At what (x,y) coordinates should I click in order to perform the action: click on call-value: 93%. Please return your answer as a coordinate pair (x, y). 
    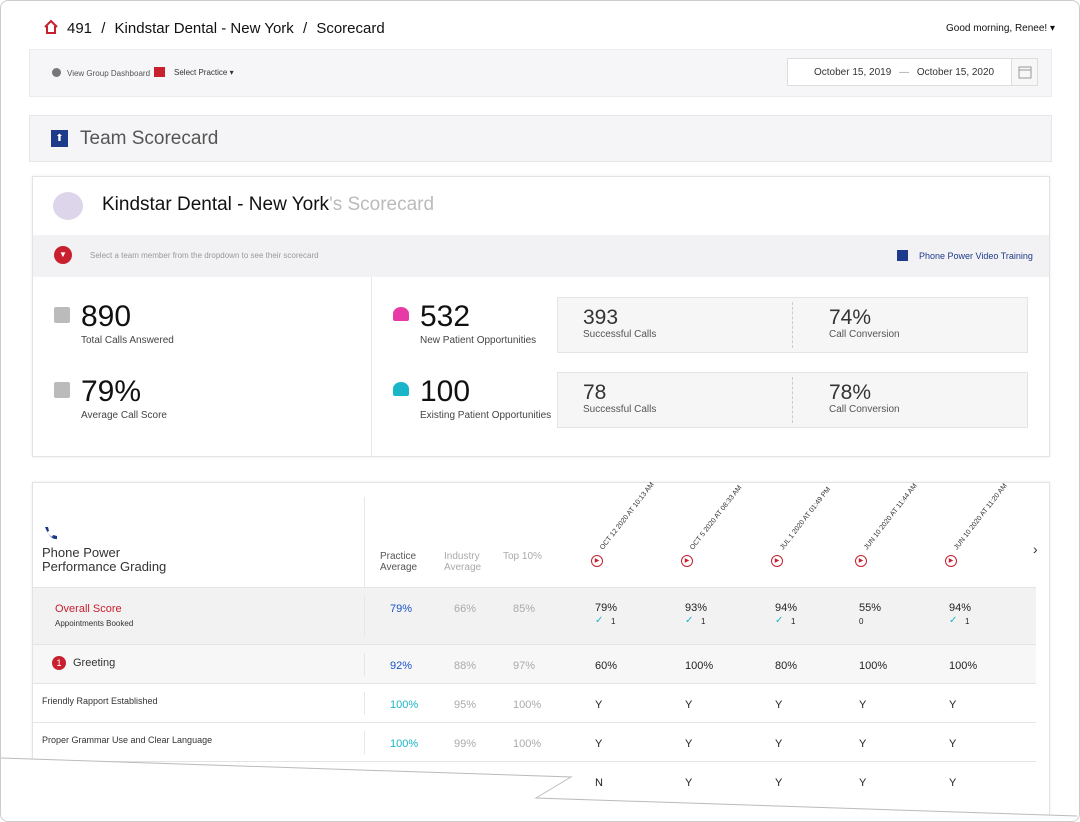
    Looking at the image, I should click on (696, 608).